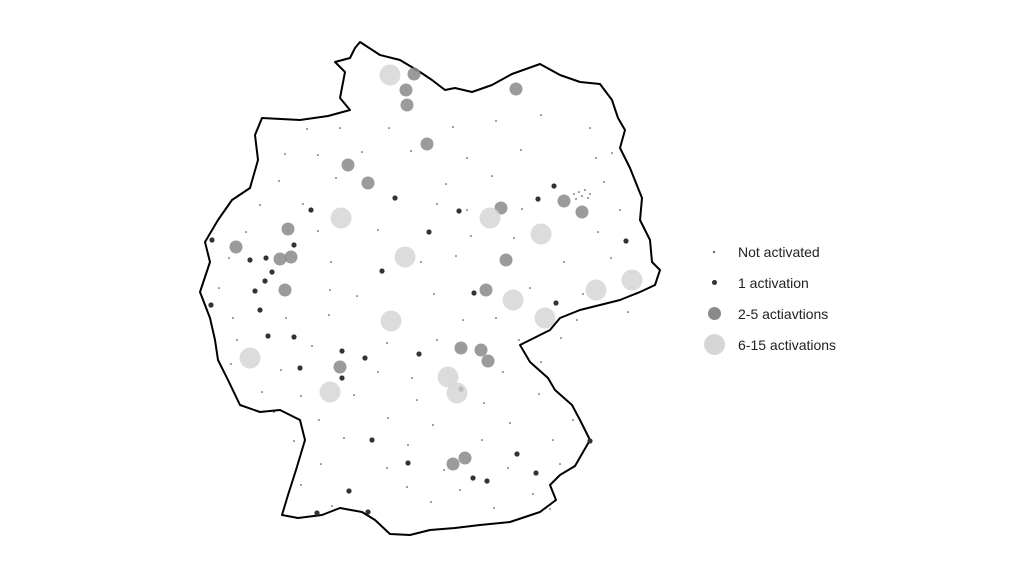 This screenshot has height=563, width=1024. What do you see at coordinates (798, 313) in the screenshot?
I see `legend-item-2-5-activations: 2-5 actiavtions` at bounding box center [798, 313].